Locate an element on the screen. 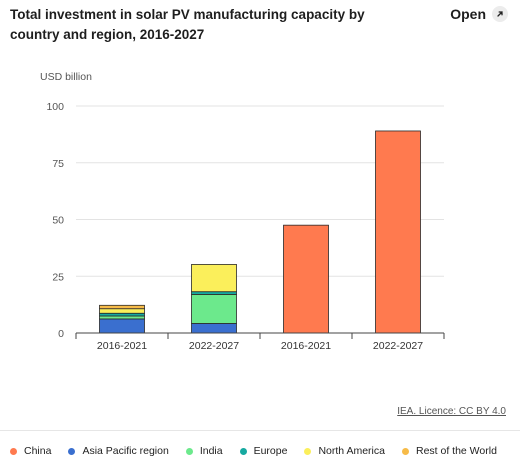  legend-item: Asia Pacific region is located at coordinates (118, 451).